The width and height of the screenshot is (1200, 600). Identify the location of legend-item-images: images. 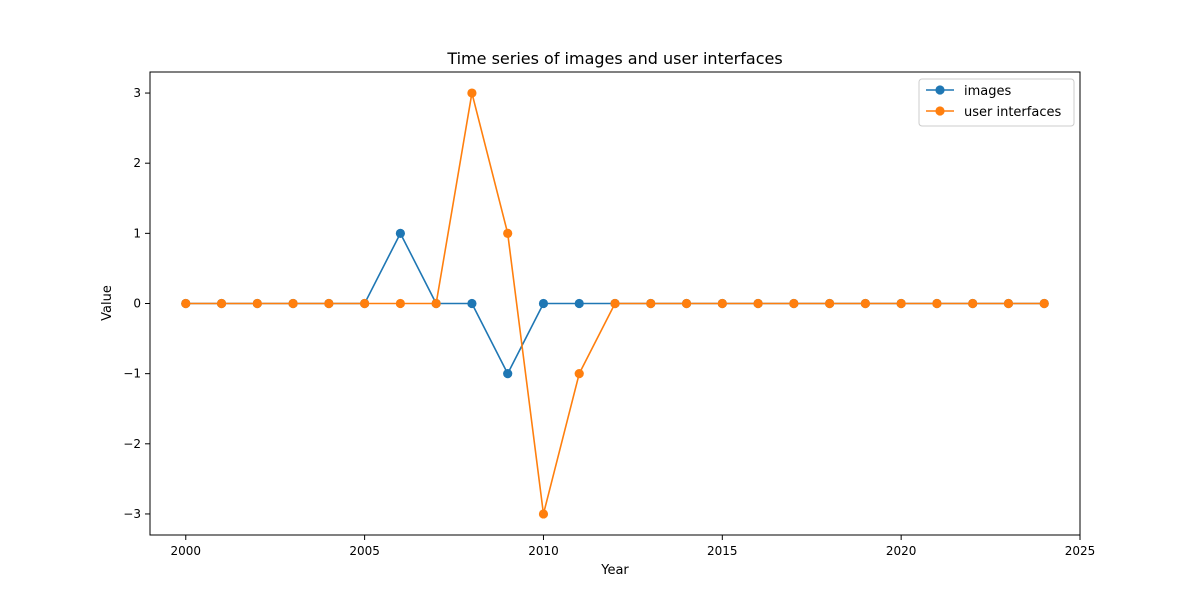
(968, 91).